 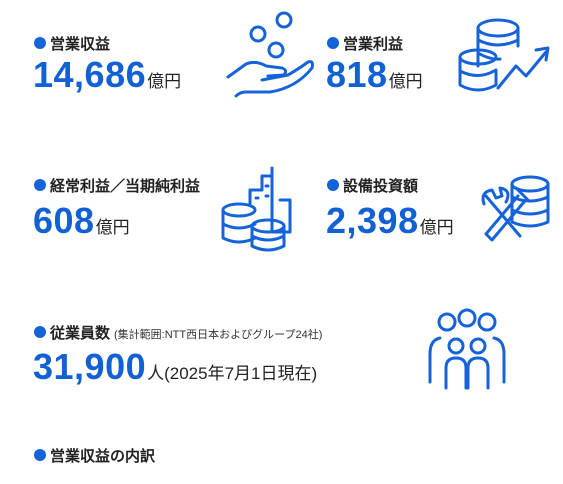 What do you see at coordinates (90, 74) in the screenshot?
I see `value-number: 14,686` at bounding box center [90, 74].